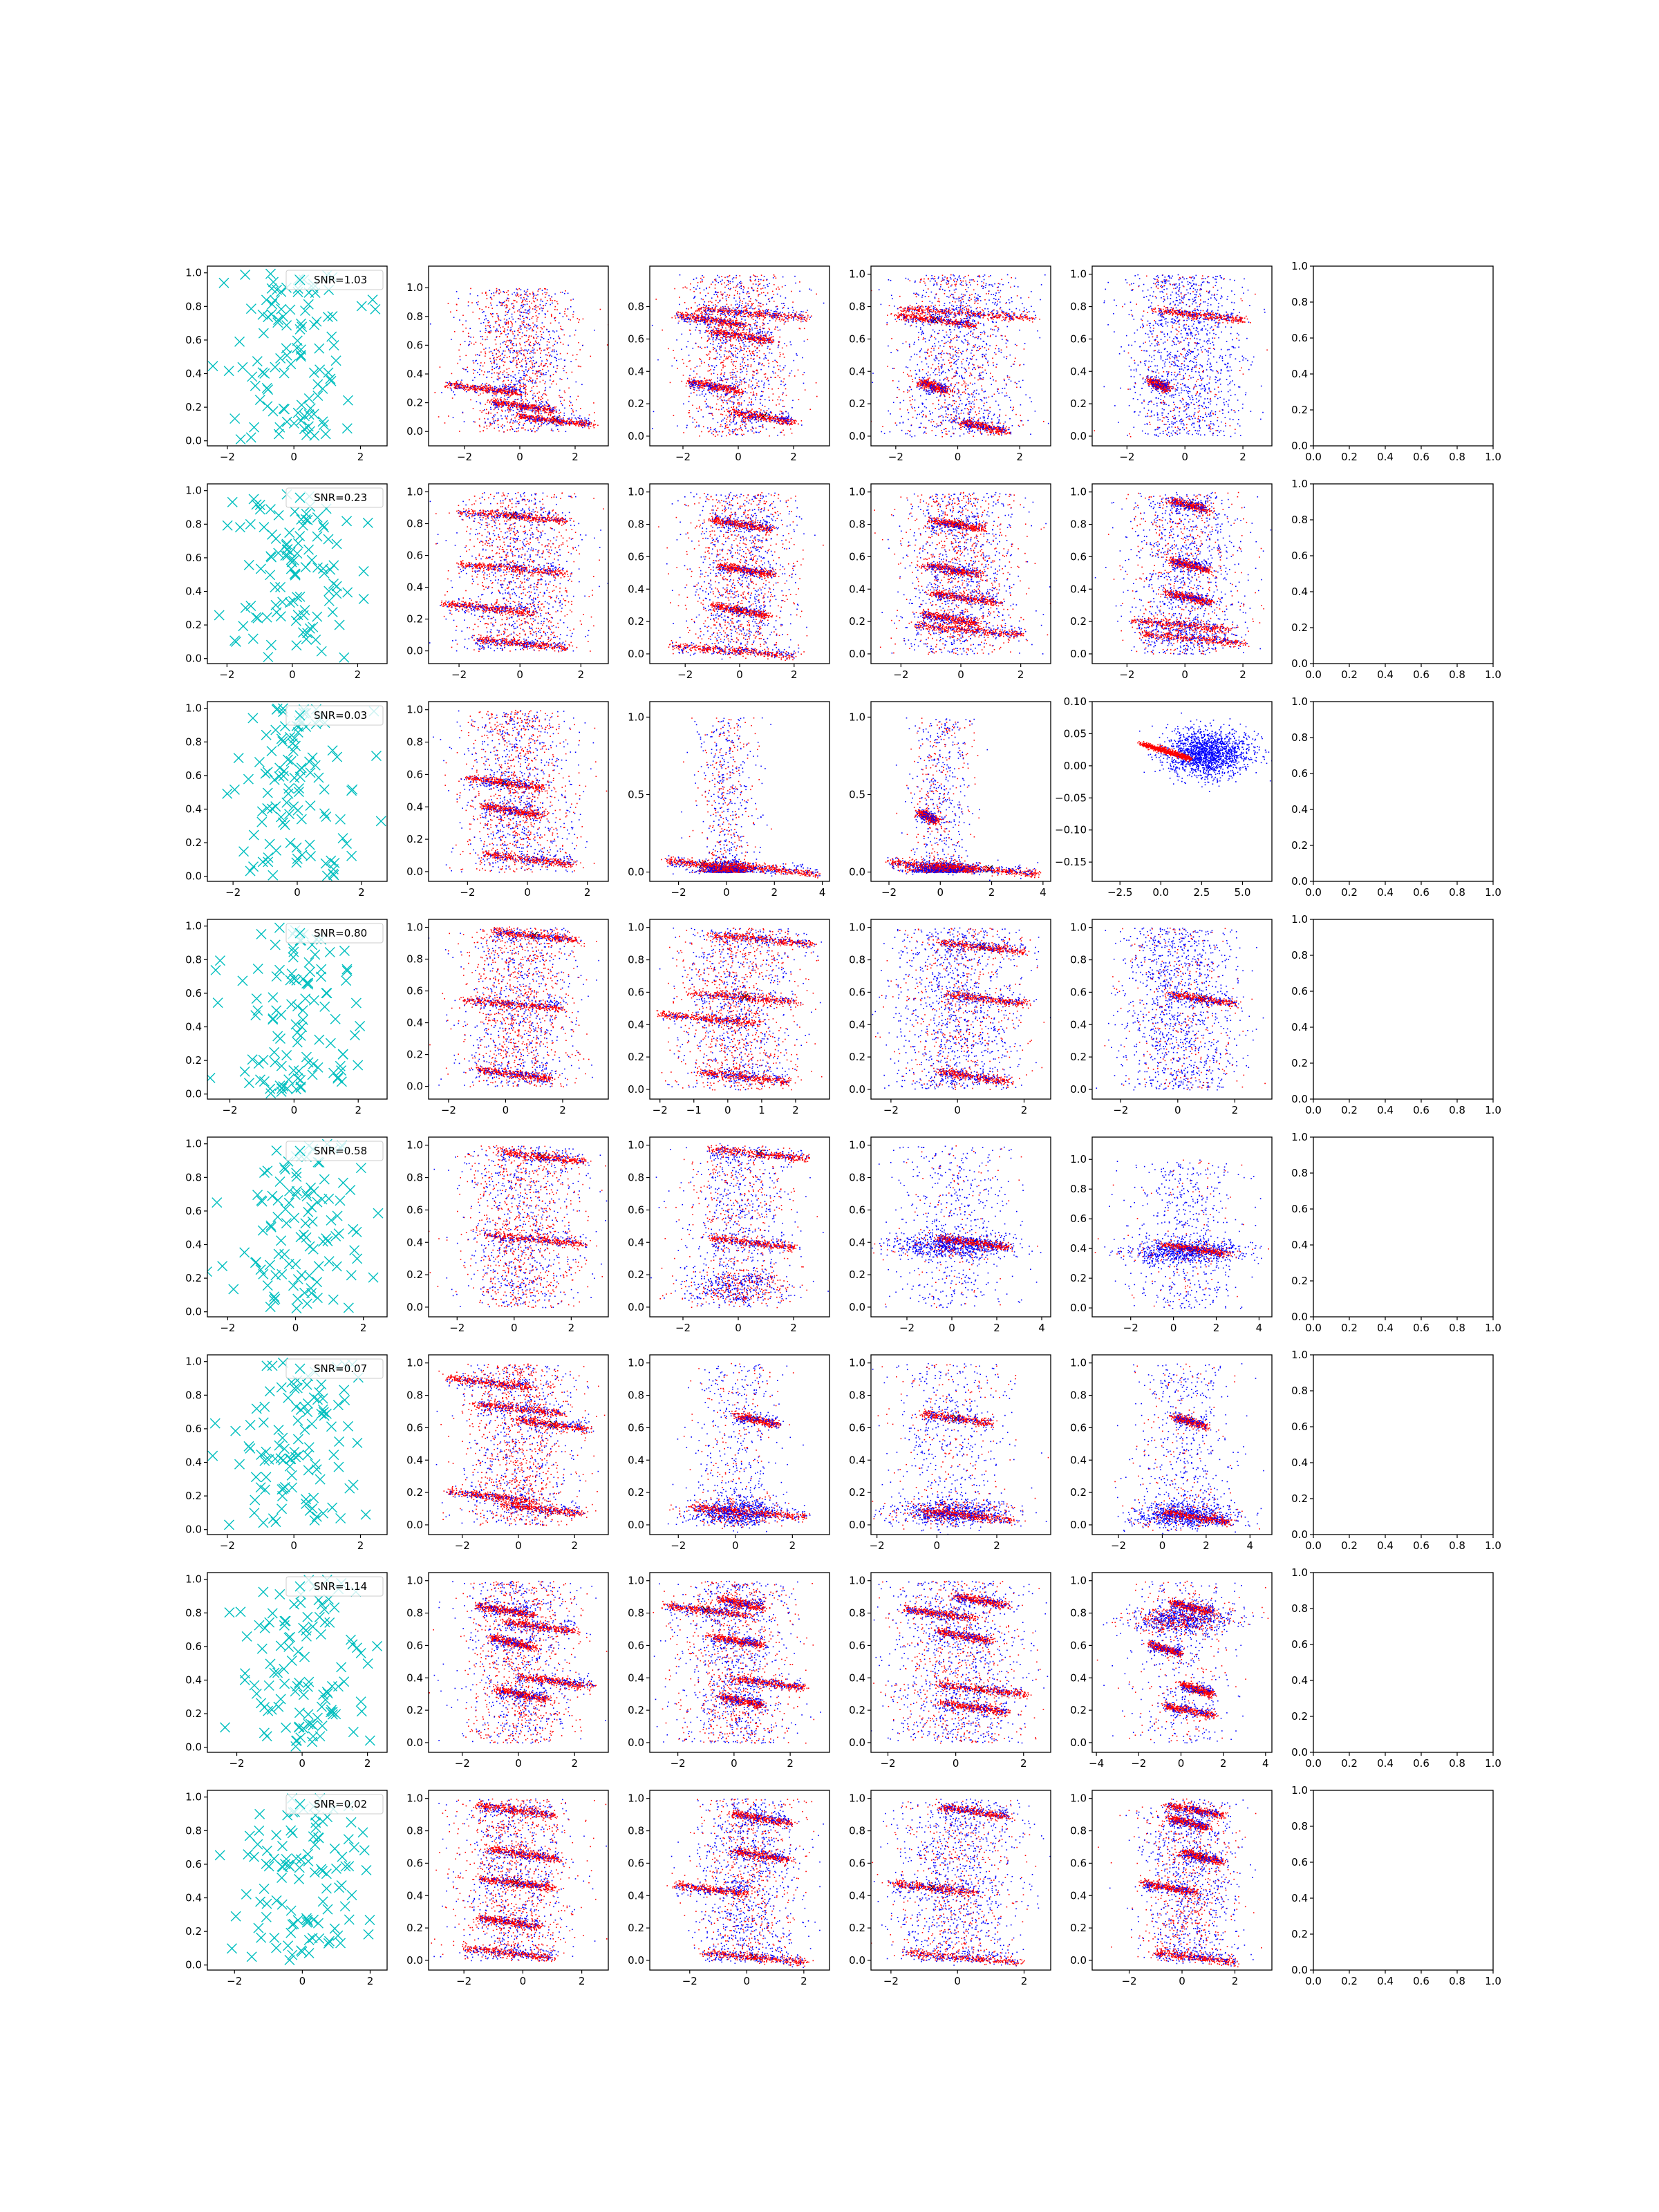 The image size is (1659, 2212). I want to click on plot-area, so click(508, 360).